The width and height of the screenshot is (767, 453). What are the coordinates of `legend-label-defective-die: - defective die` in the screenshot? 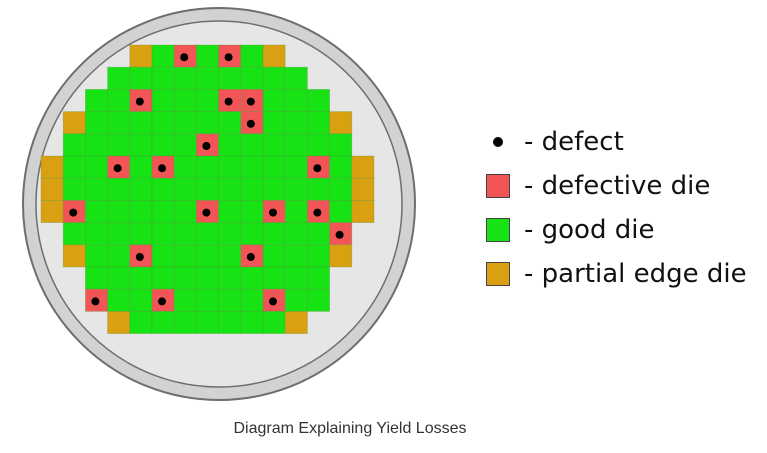 It's located at (617, 186).